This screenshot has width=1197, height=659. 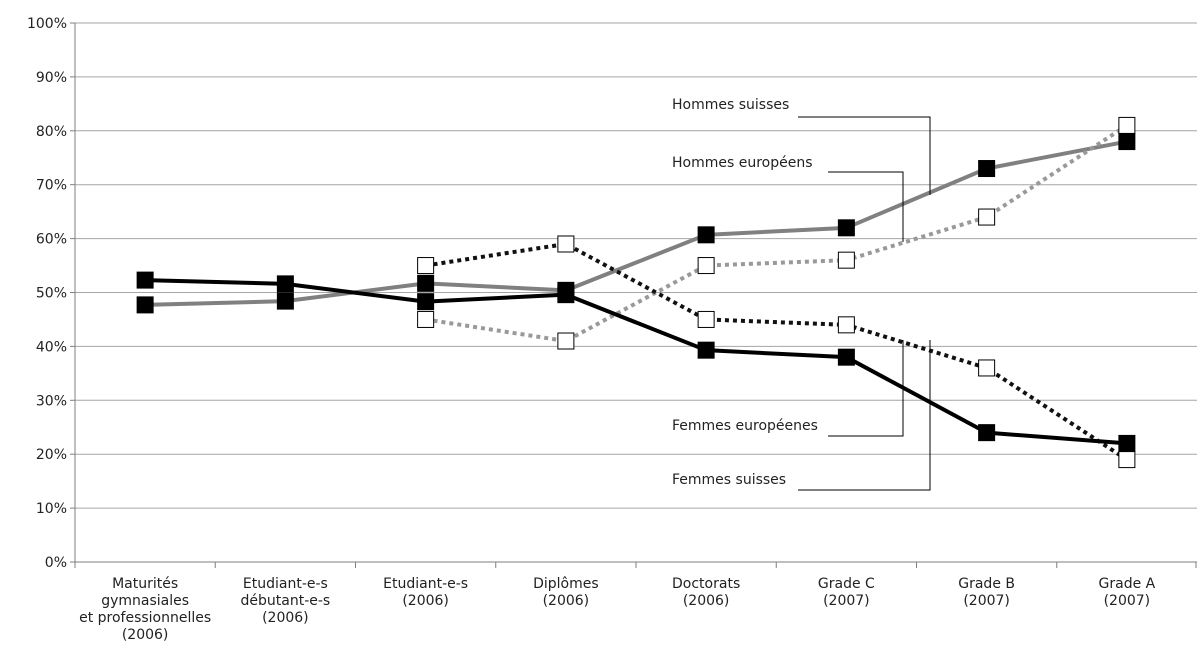 What do you see at coordinates (56, 563) in the screenshot?
I see `y-tick-label: 0%` at bounding box center [56, 563].